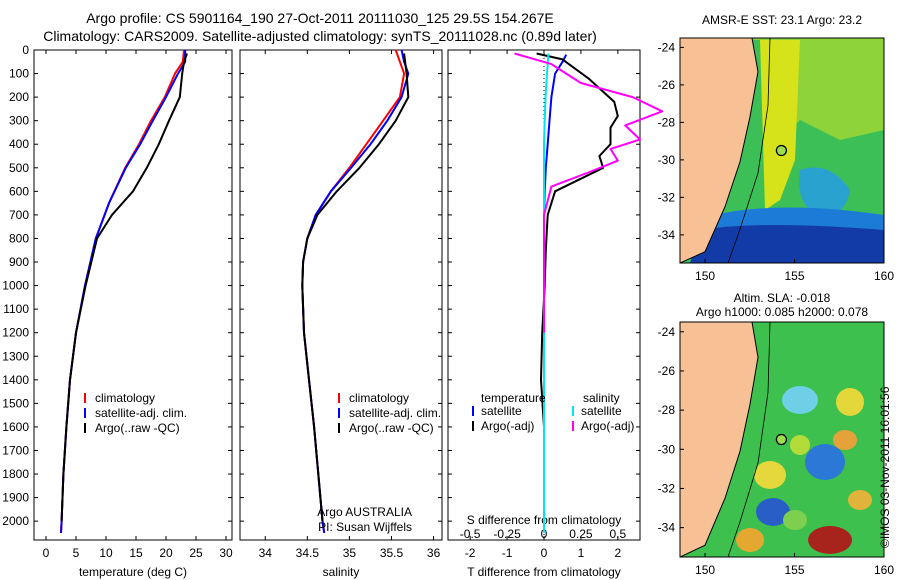  I want to click on depth-tick-label: 1900, so click(15, 498).